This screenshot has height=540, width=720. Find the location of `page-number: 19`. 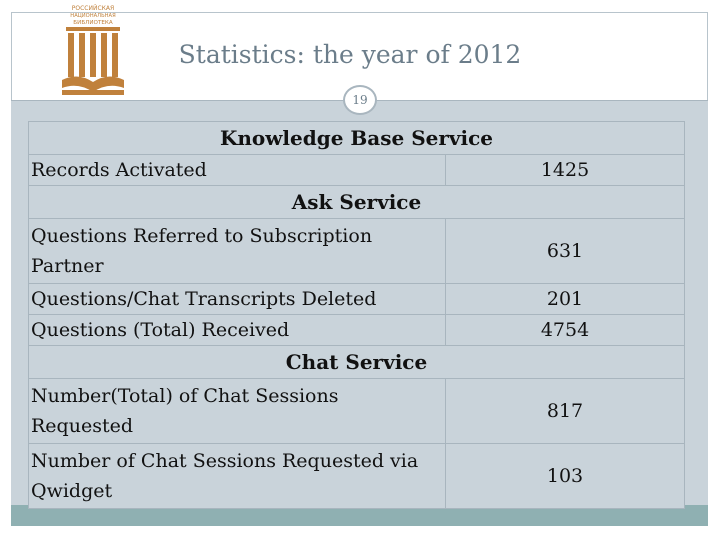

page-number: 19 is located at coordinates (360, 100).